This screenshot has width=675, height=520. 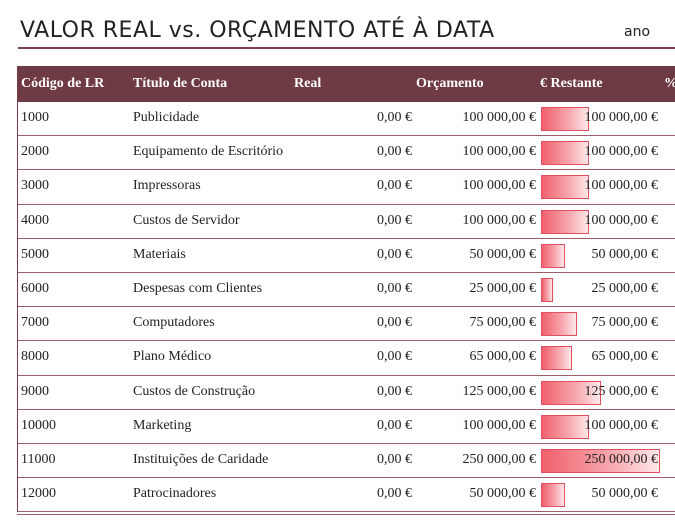 What do you see at coordinates (625, 323) in the screenshot?
I see `cell-remaining: 75 000,00 €` at bounding box center [625, 323].